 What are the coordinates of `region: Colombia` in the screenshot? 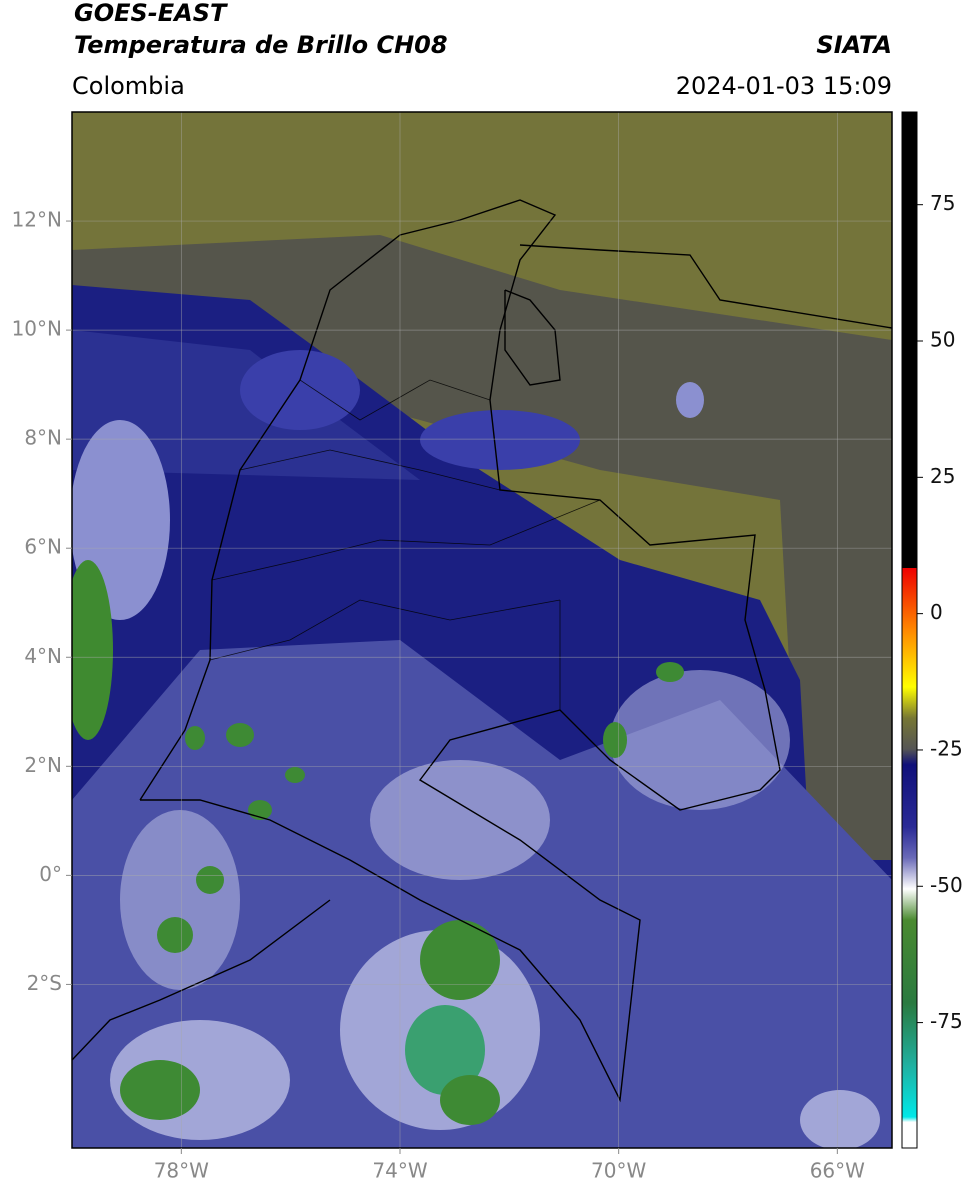 It's located at (128, 86).